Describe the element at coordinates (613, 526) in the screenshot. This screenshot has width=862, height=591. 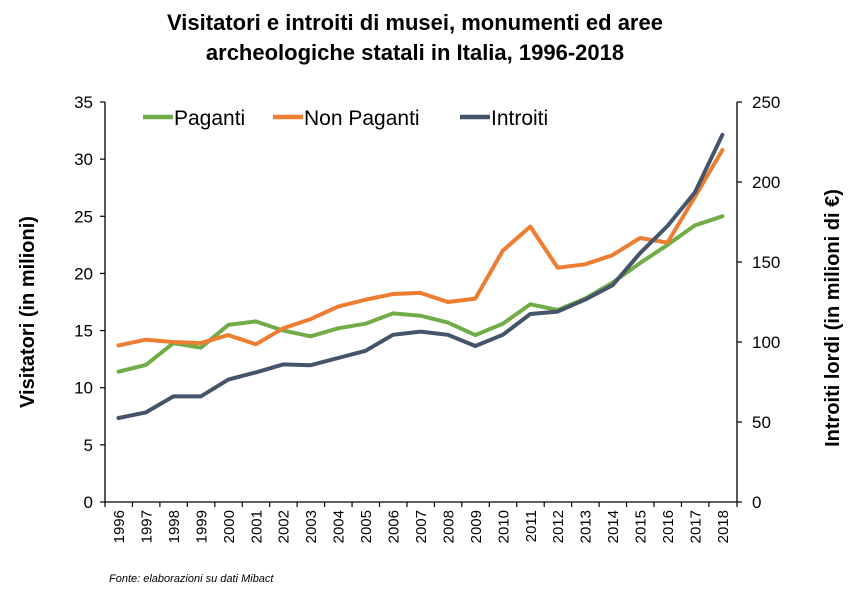
I see `x-tick-label: 2014` at that location.